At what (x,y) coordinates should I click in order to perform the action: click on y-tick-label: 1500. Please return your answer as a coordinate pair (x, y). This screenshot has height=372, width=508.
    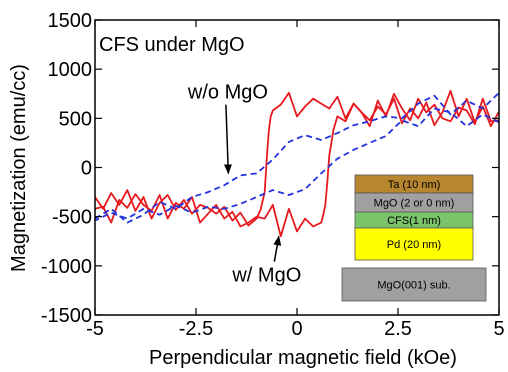
    Looking at the image, I should click on (70, 21).